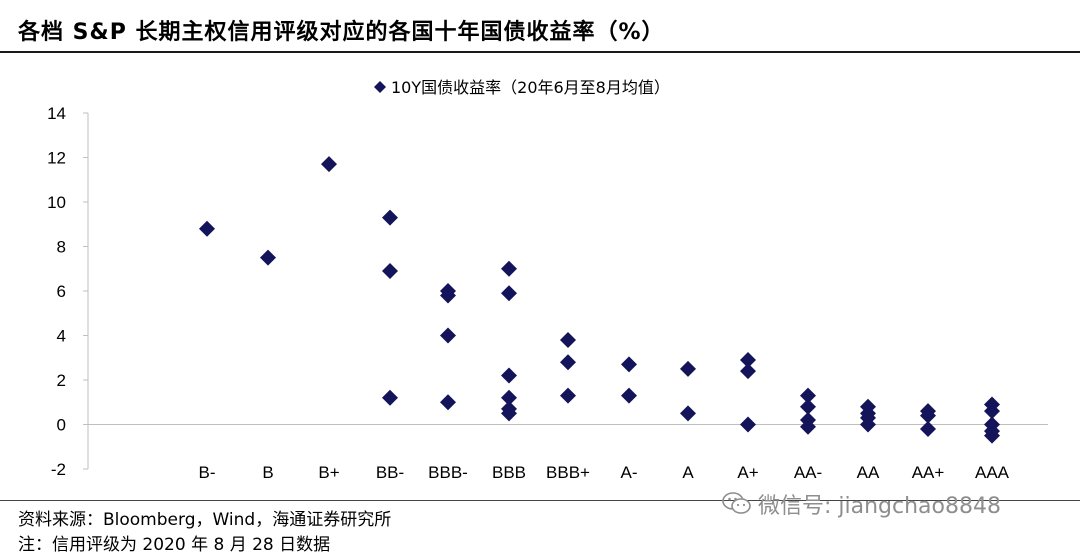  I want to click on y-tick-label: 2, so click(61, 380).